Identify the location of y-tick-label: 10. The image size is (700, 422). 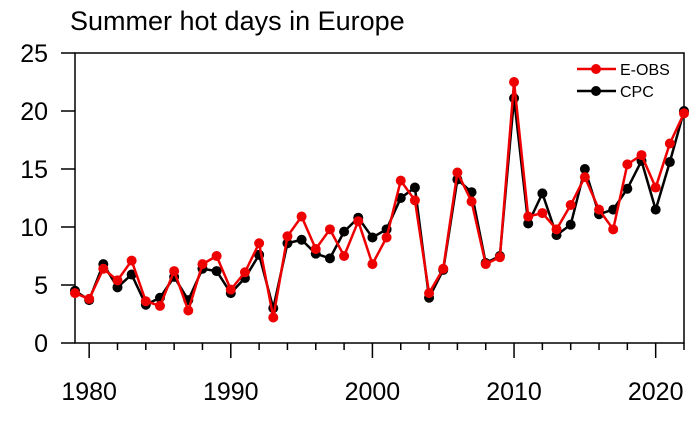
(34, 228).